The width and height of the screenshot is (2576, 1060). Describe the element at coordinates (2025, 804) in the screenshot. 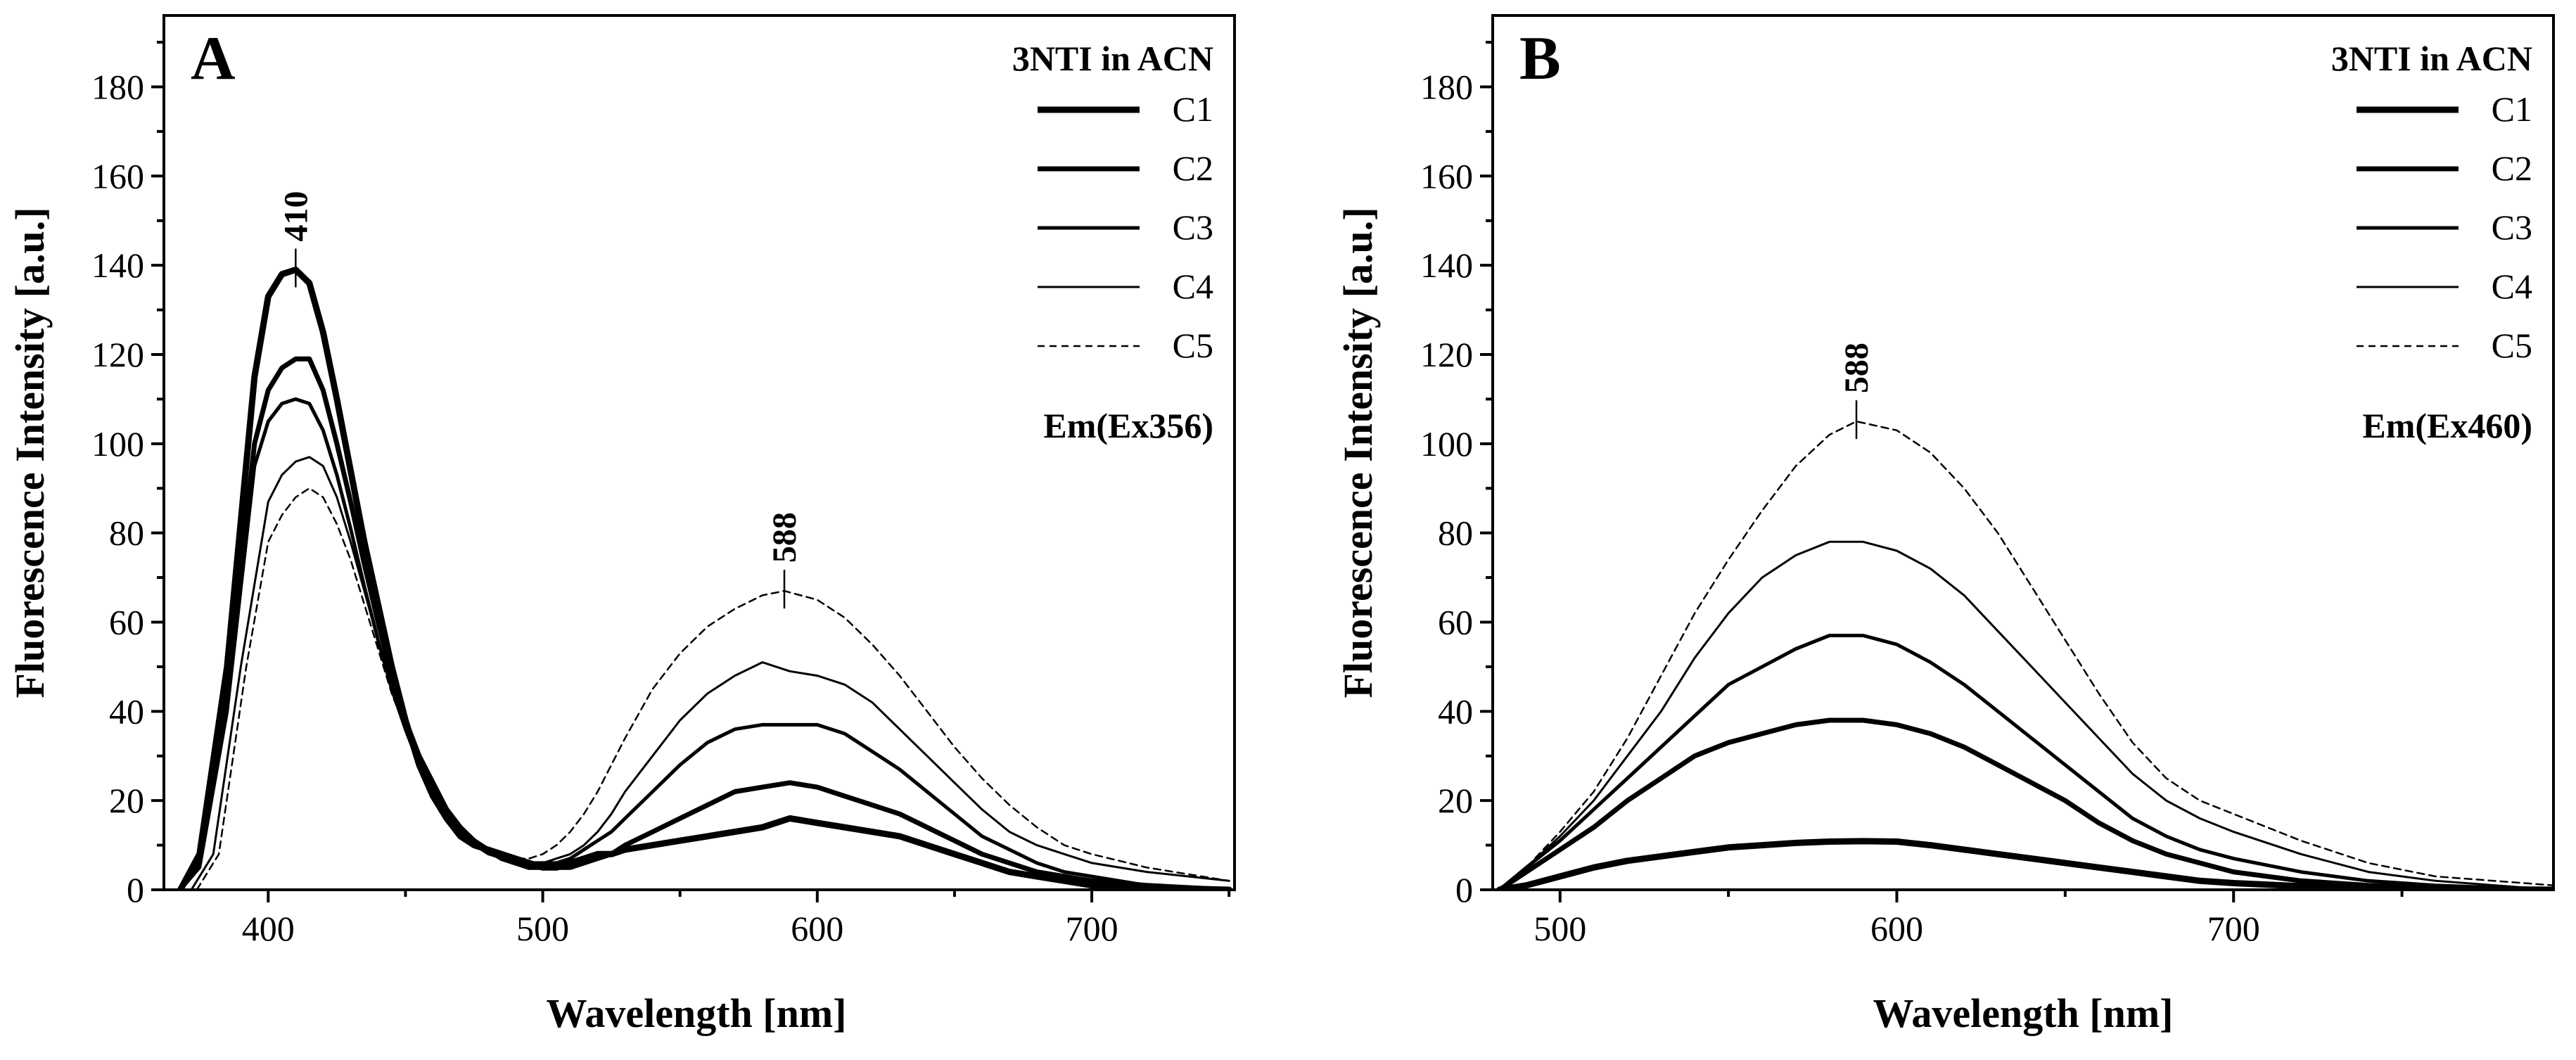

I see `series-line-c2` at that location.